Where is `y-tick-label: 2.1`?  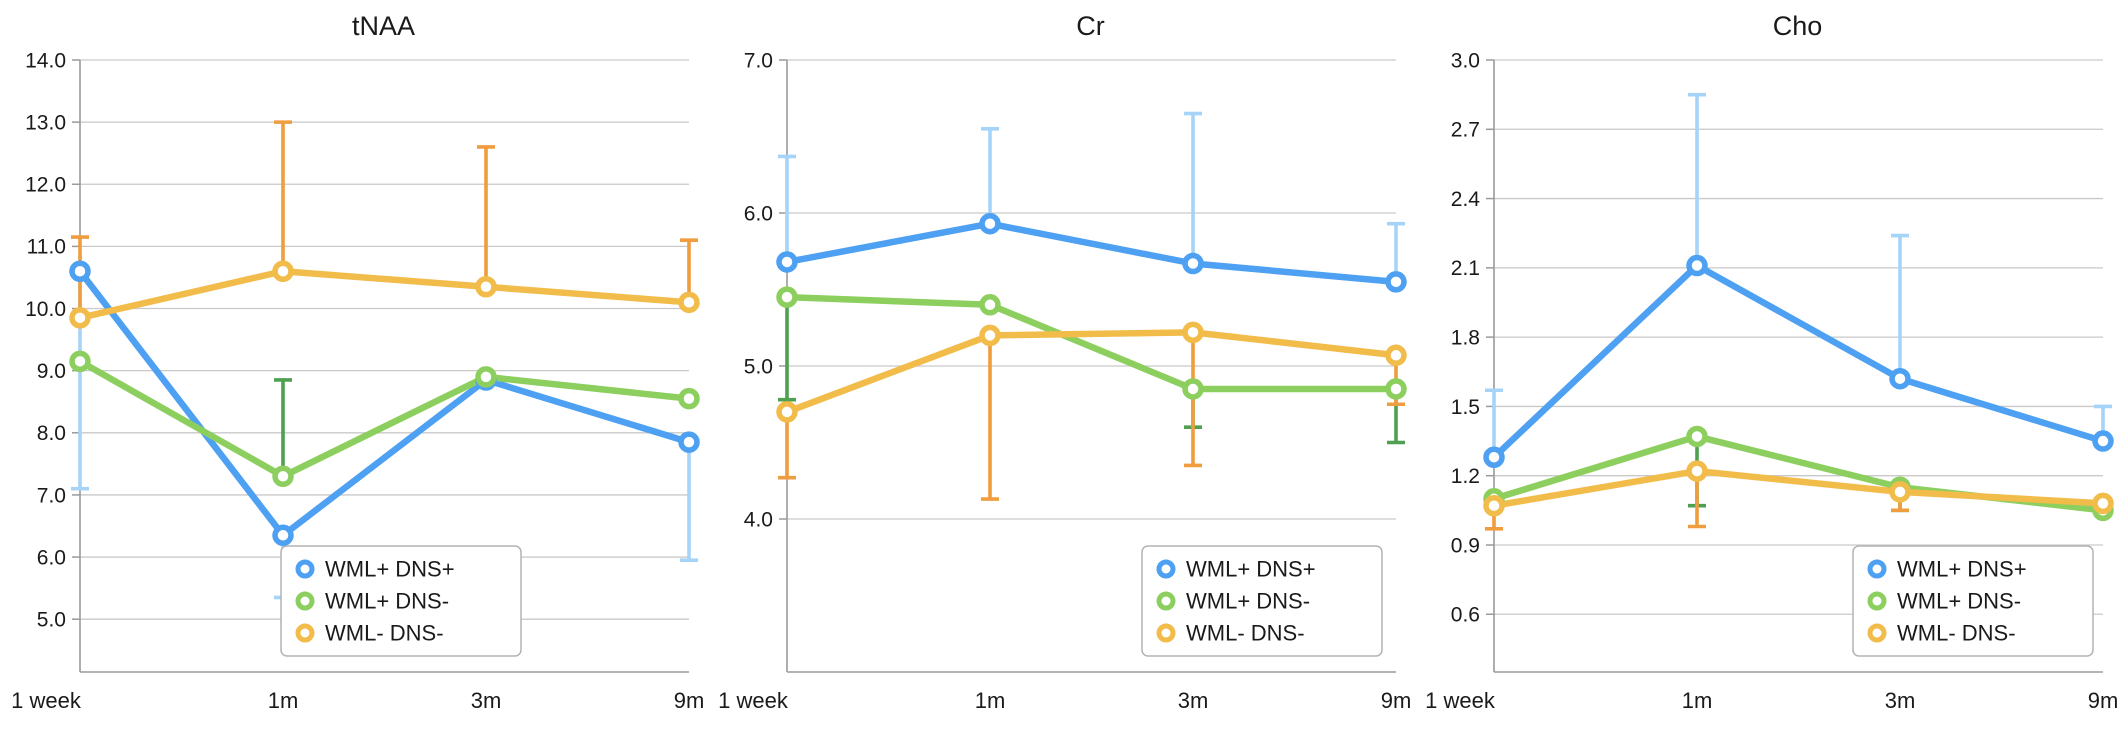 y-tick-label: 2.1 is located at coordinates (1465, 268).